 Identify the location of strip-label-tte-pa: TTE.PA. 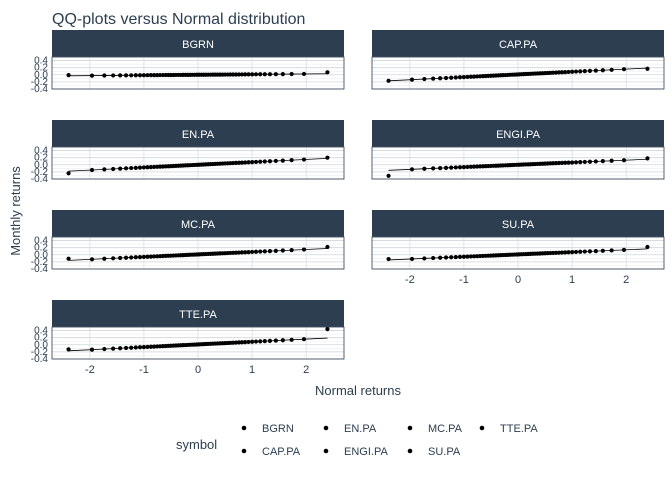
(198, 315).